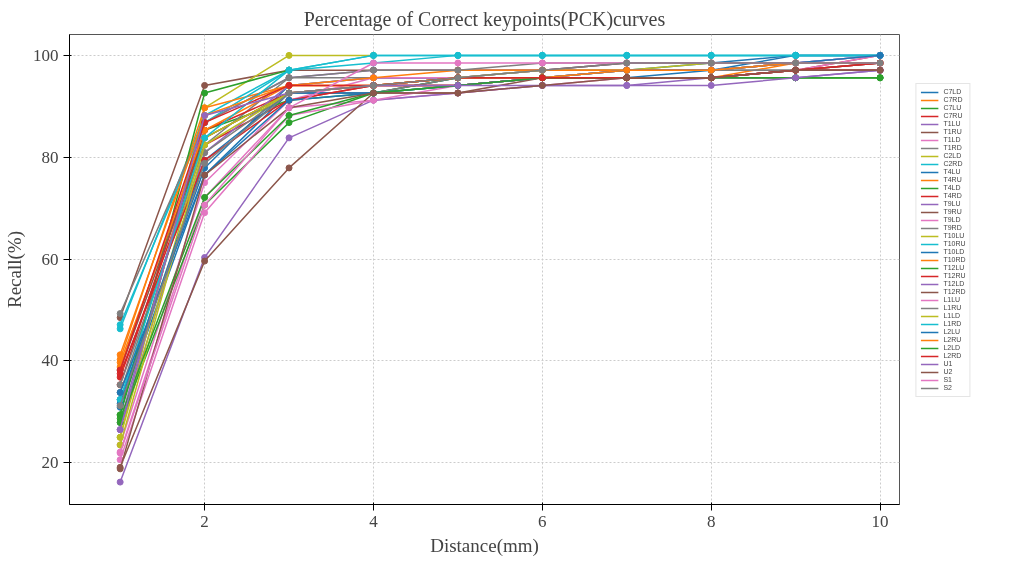  Describe the element at coordinates (484, 19) in the screenshot. I see `chart-title: Percentage of Correct keypoints(PCK)curves` at that location.